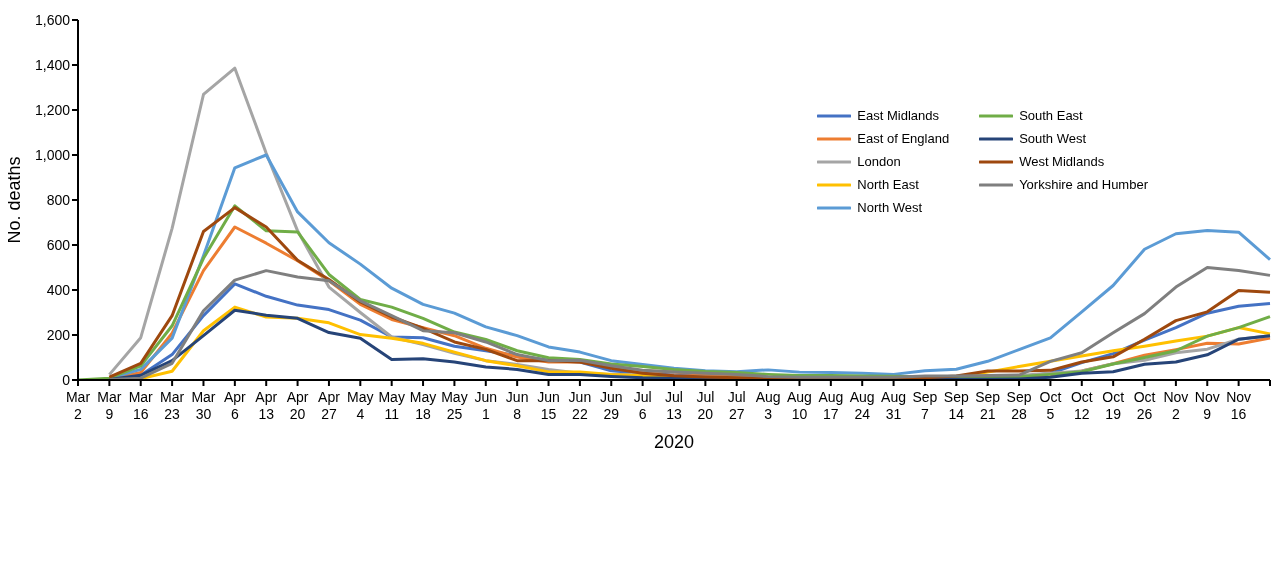  What do you see at coordinates (903, 138) in the screenshot?
I see `legend-label: East of England` at bounding box center [903, 138].